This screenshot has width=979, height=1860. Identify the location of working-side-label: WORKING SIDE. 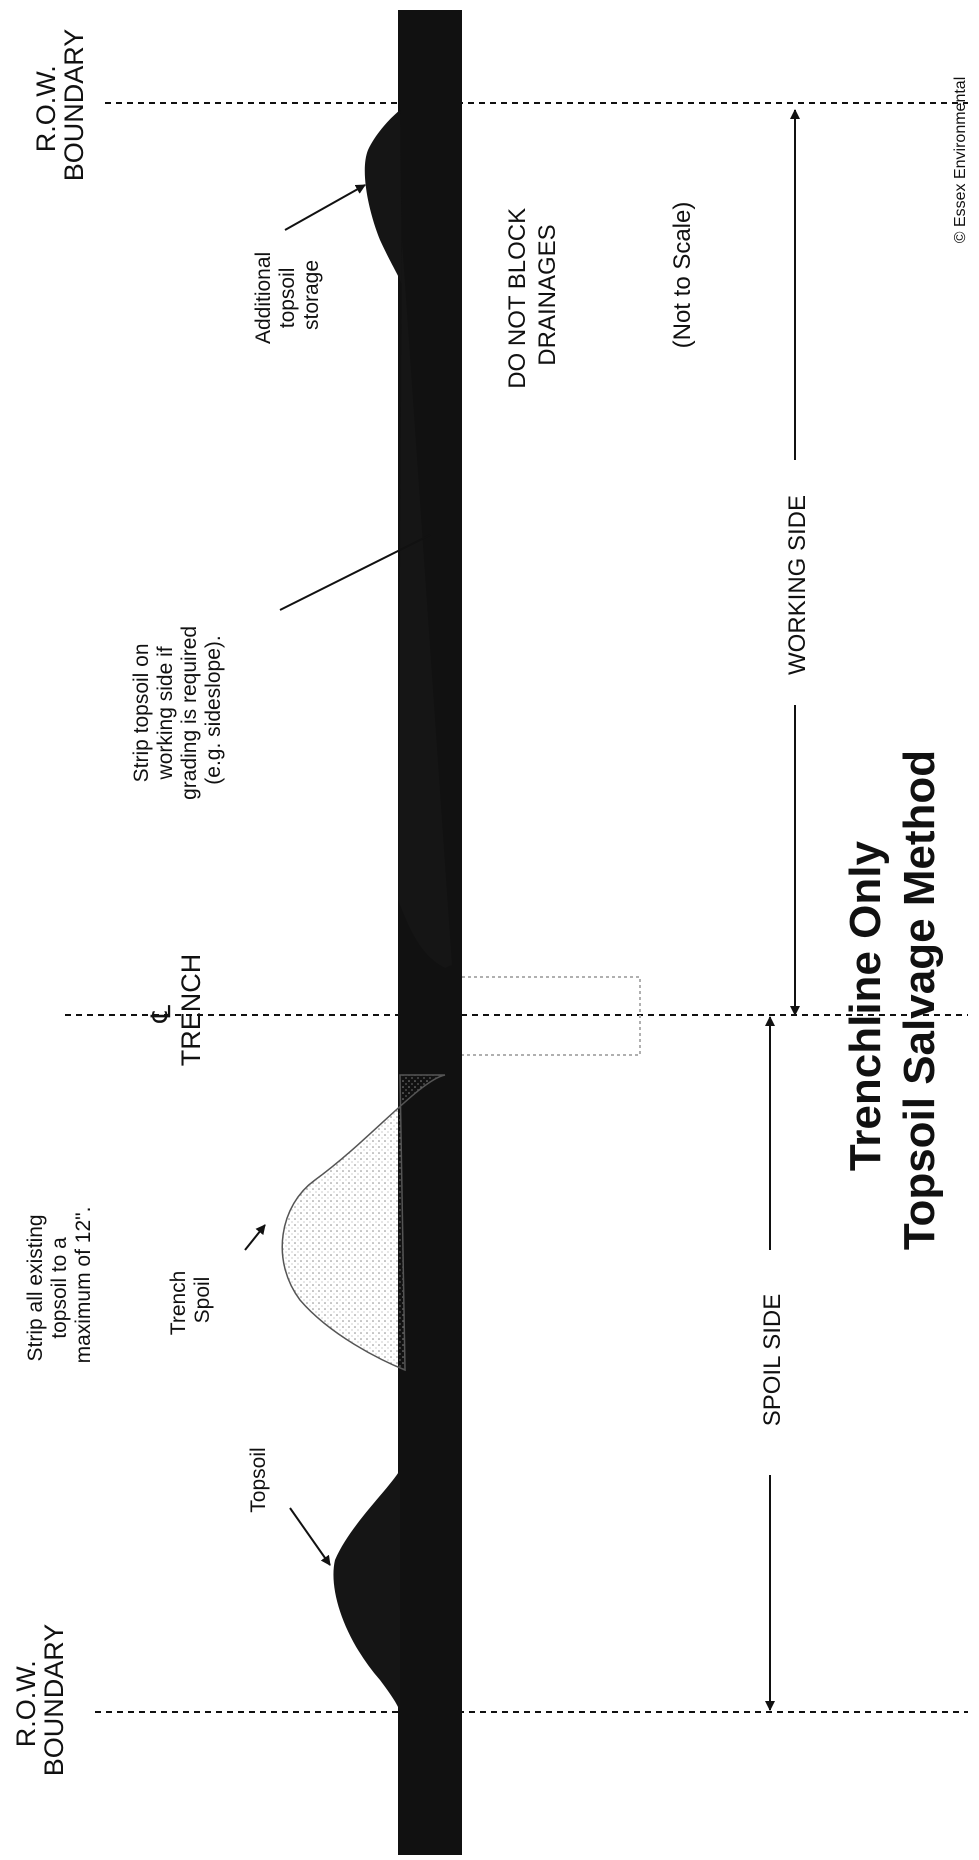
(797, 585).